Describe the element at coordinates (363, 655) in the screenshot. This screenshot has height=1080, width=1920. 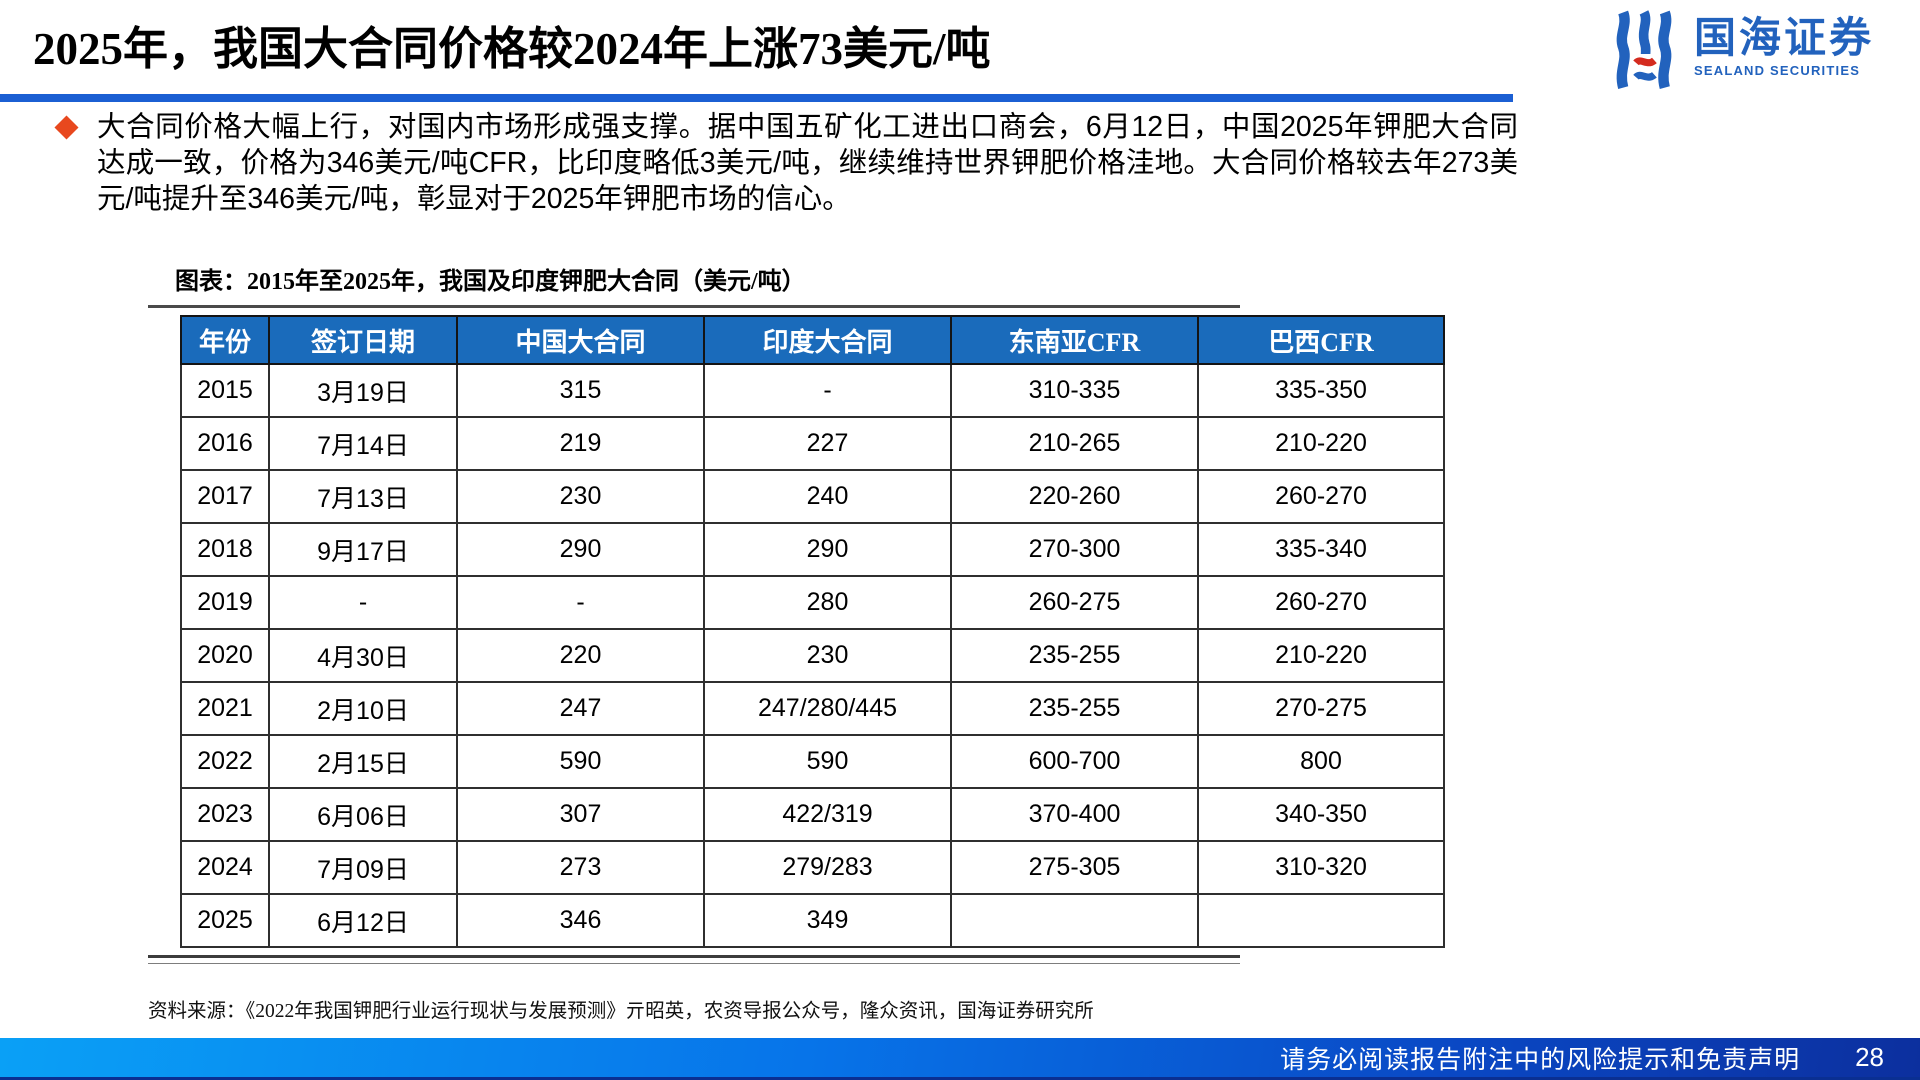
I see `table-cell: 4月30日` at that location.